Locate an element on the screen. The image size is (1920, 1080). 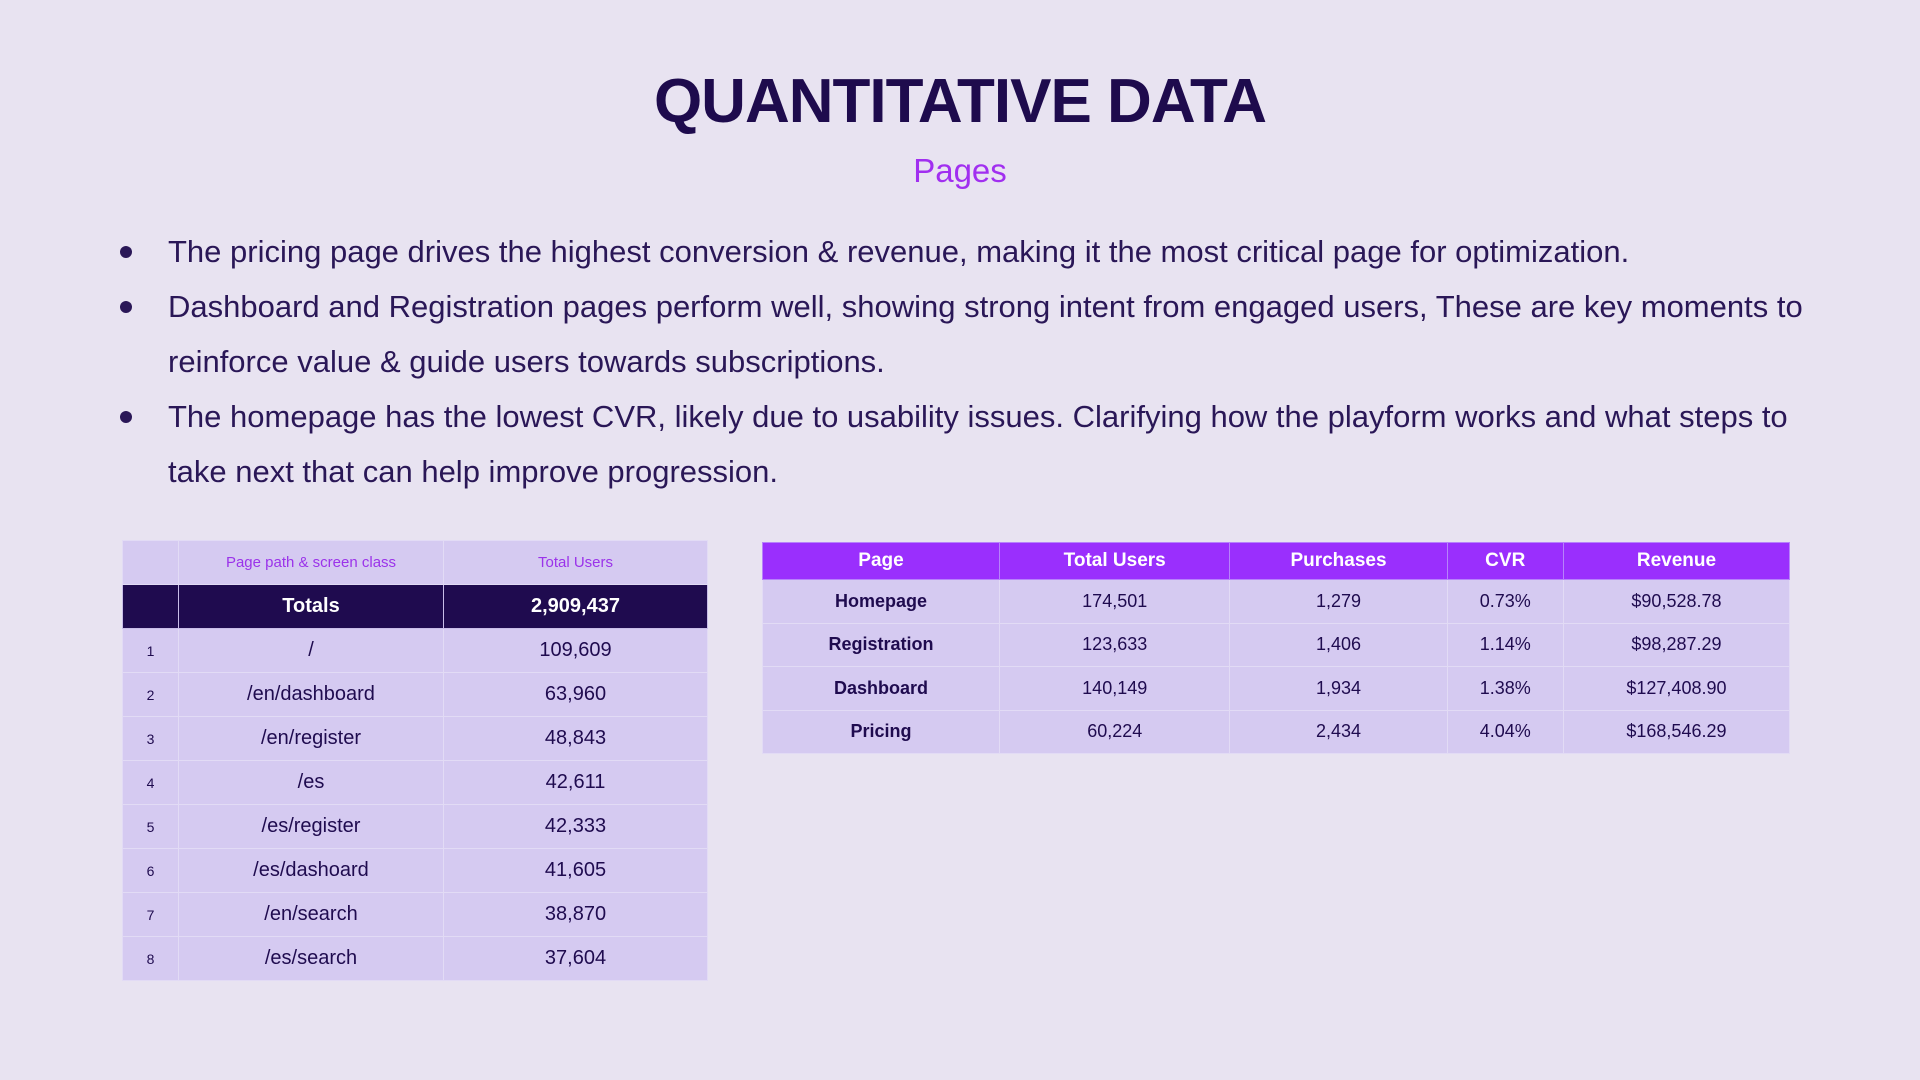
table-cell: 5 is located at coordinates (150, 826).